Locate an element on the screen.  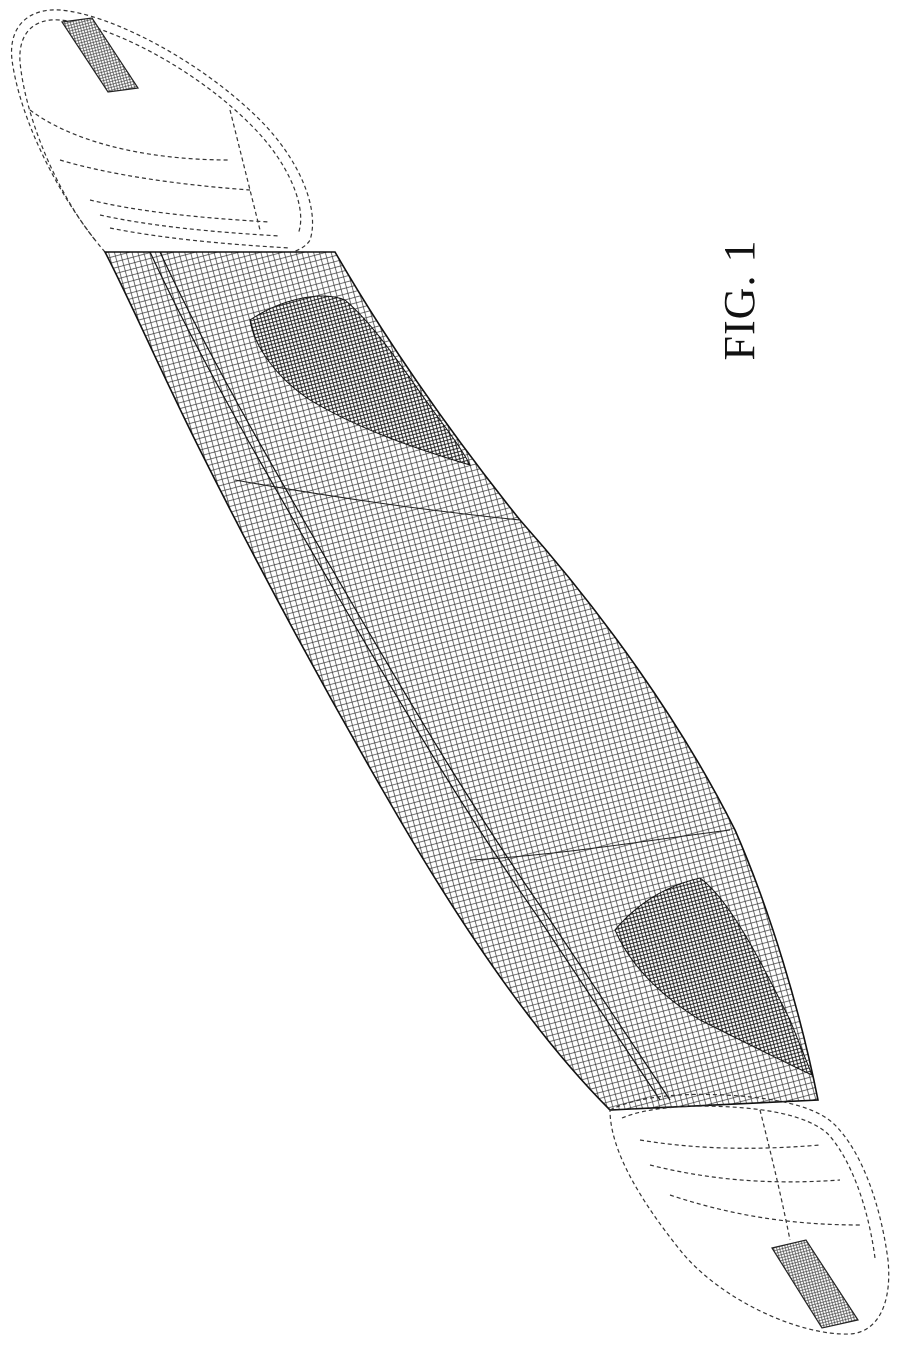
figure-label: FIG. 1 is located at coordinates (740, 300).